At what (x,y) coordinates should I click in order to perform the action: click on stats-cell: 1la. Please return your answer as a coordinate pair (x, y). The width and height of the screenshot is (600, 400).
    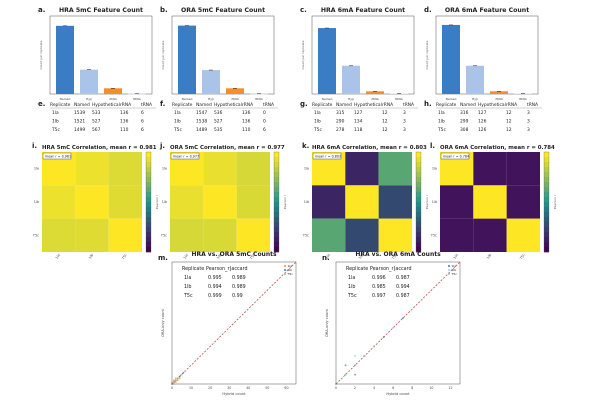
    Looking at the image, I should click on (187, 278).